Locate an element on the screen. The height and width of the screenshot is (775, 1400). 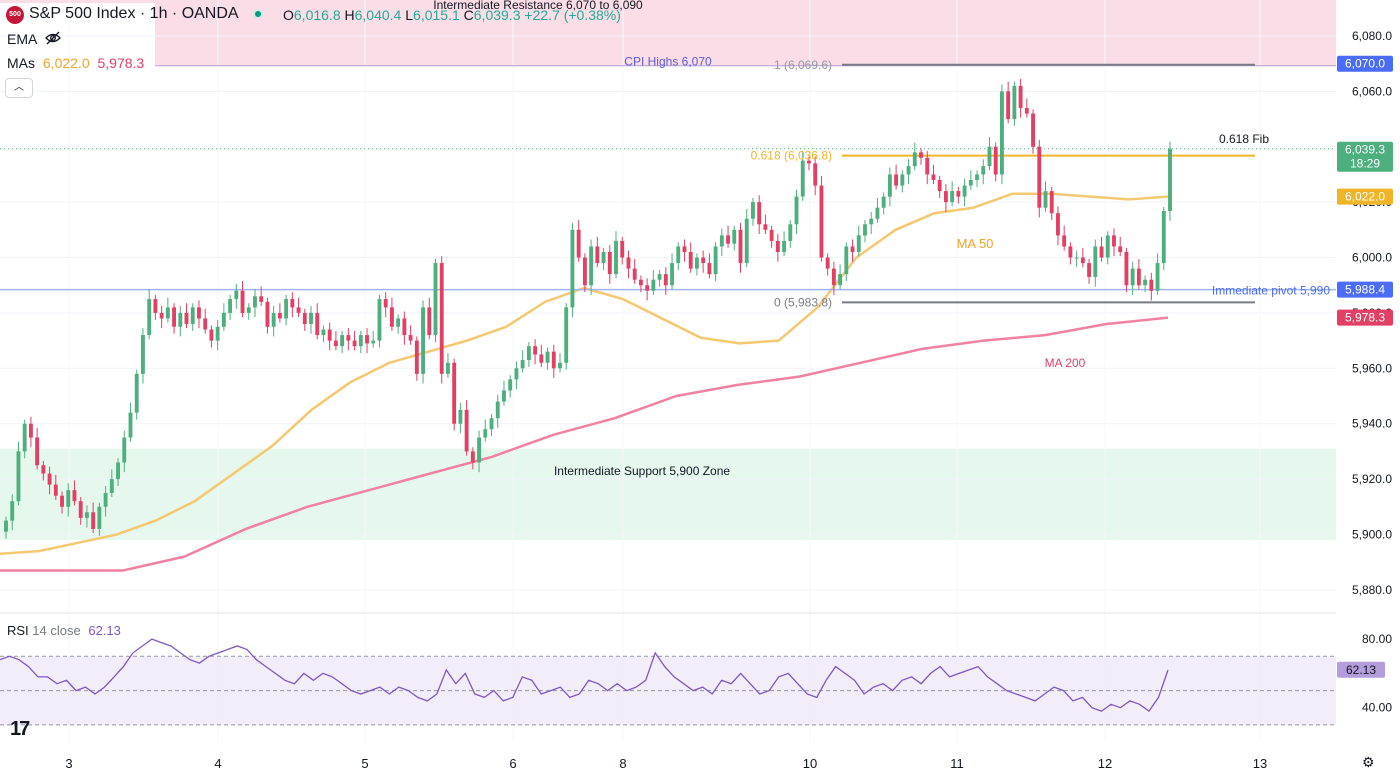
collapse-legend-button: ︿ is located at coordinates (19, 88).